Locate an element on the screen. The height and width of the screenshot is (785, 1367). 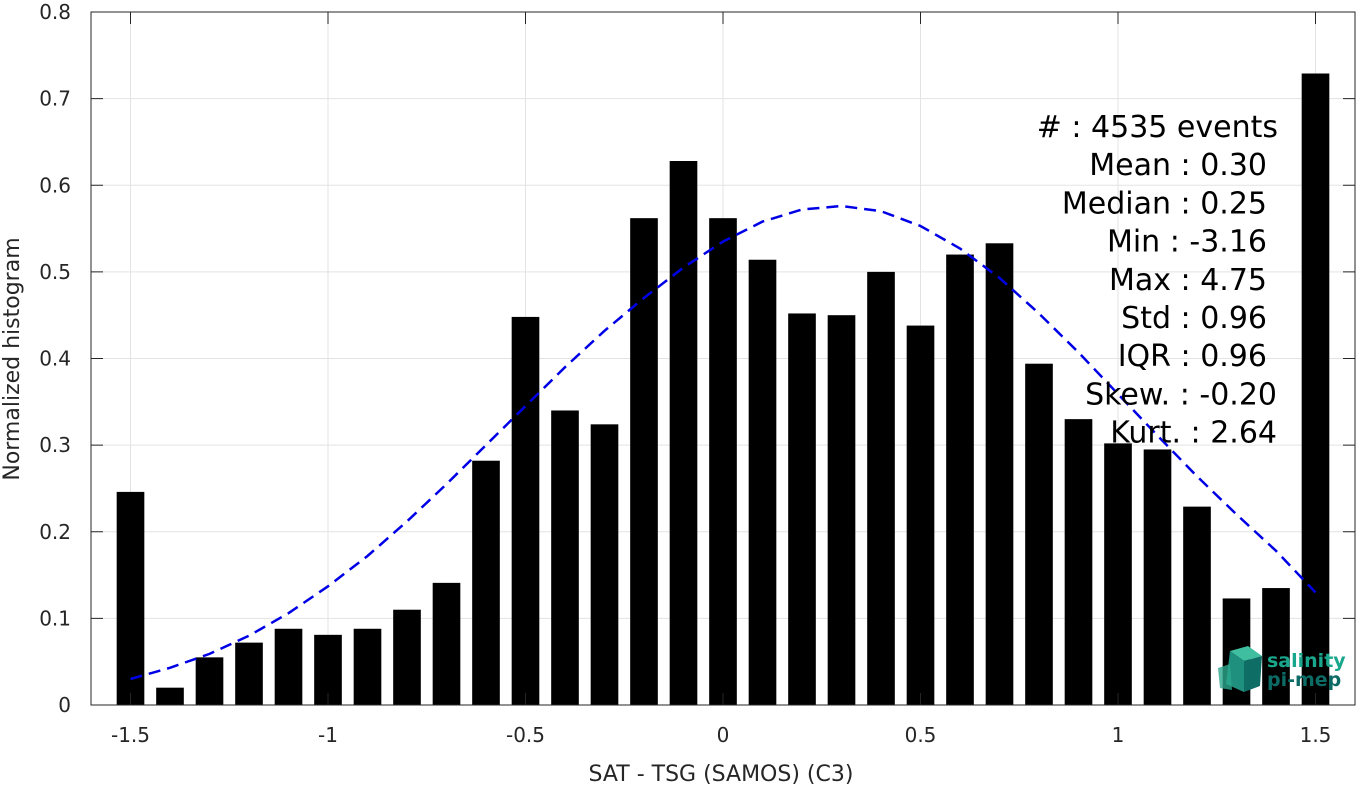
y-tick-label: 0.8 is located at coordinates (55, 12).